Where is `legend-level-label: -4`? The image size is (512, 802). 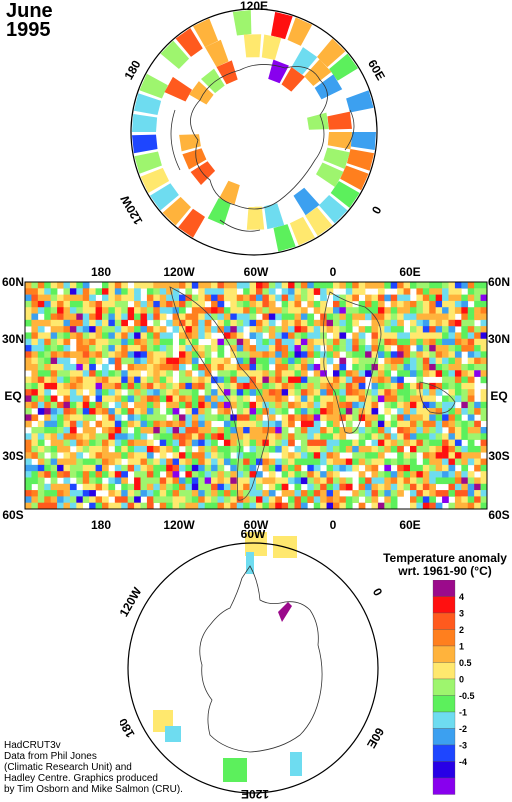
legend-level-label: -4 is located at coordinates (463, 762).